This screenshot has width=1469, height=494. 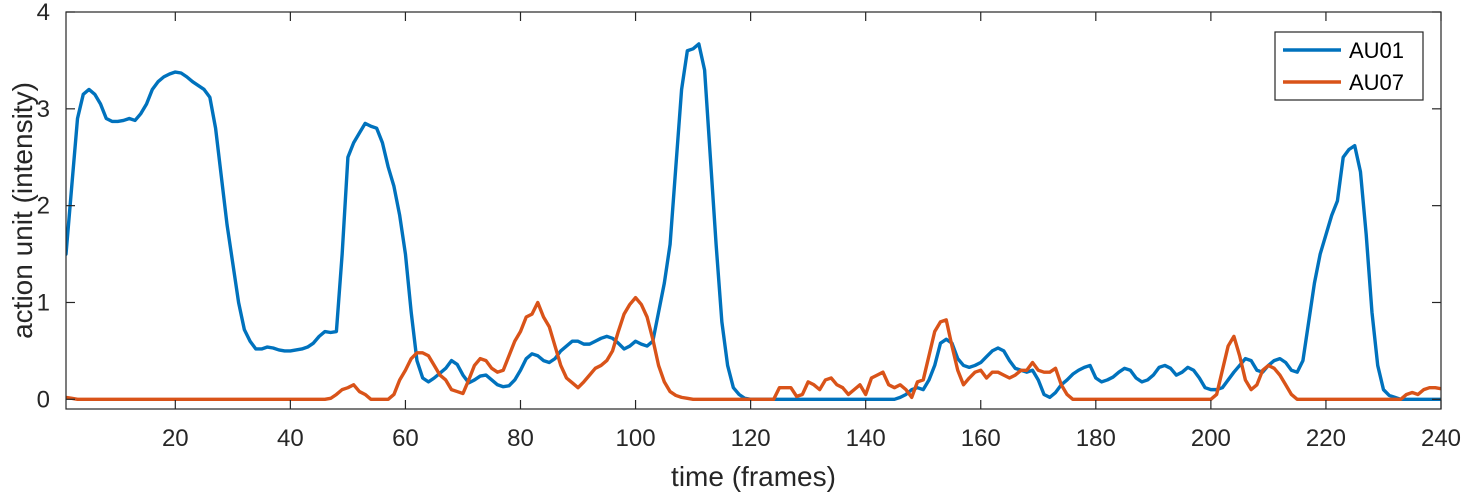 What do you see at coordinates (43, 206) in the screenshot?
I see `y-tick-label: 2` at bounding box center [43, 206].